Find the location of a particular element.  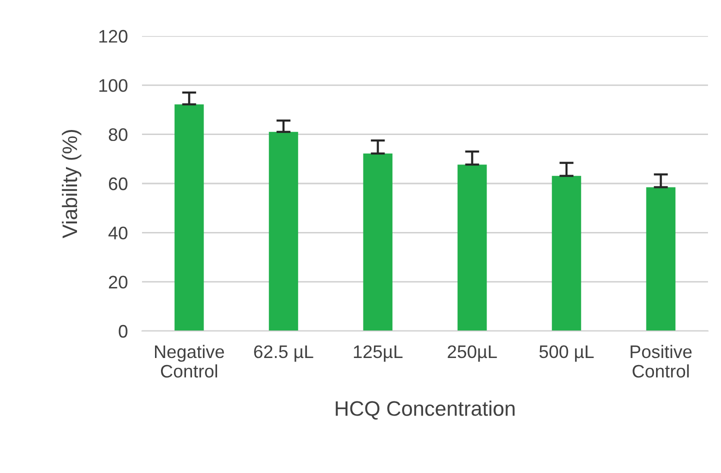

x-tick-label: 125µL is located at coordinates (378, 353).